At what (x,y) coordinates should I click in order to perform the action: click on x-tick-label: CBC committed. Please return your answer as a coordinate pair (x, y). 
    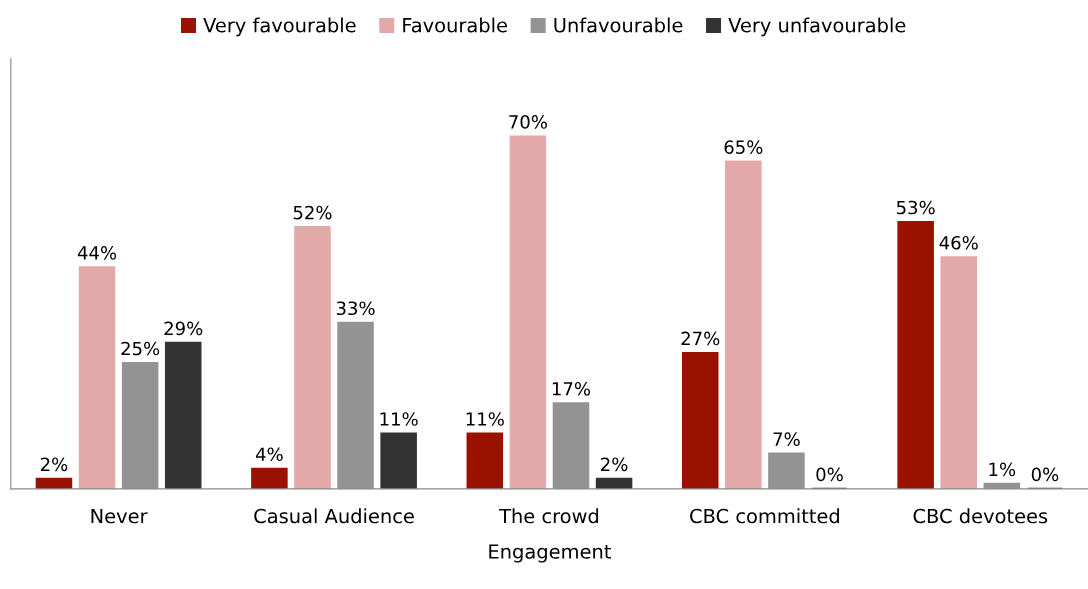
    Looking at the image, I should click on (764, 516).